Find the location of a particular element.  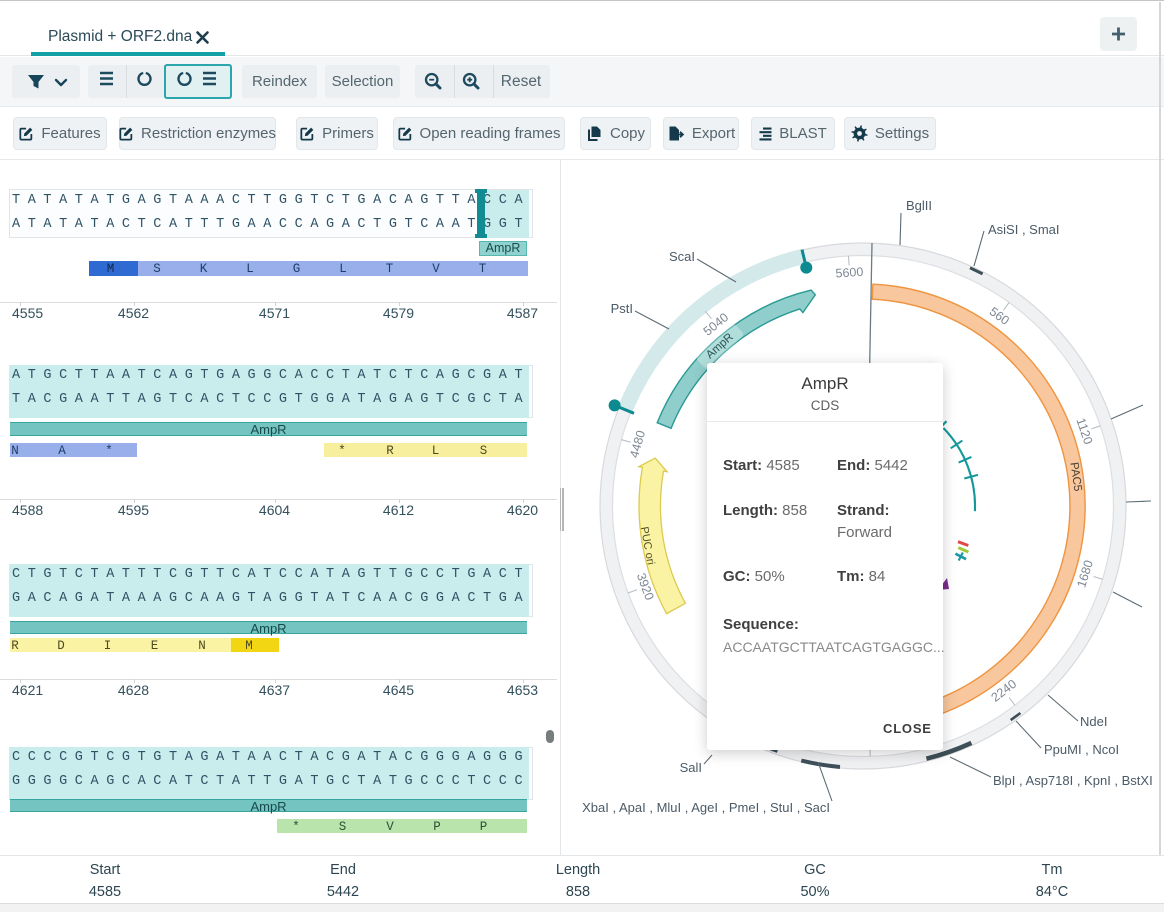

svg-text: 4480 is located at coordinates (637, 444).